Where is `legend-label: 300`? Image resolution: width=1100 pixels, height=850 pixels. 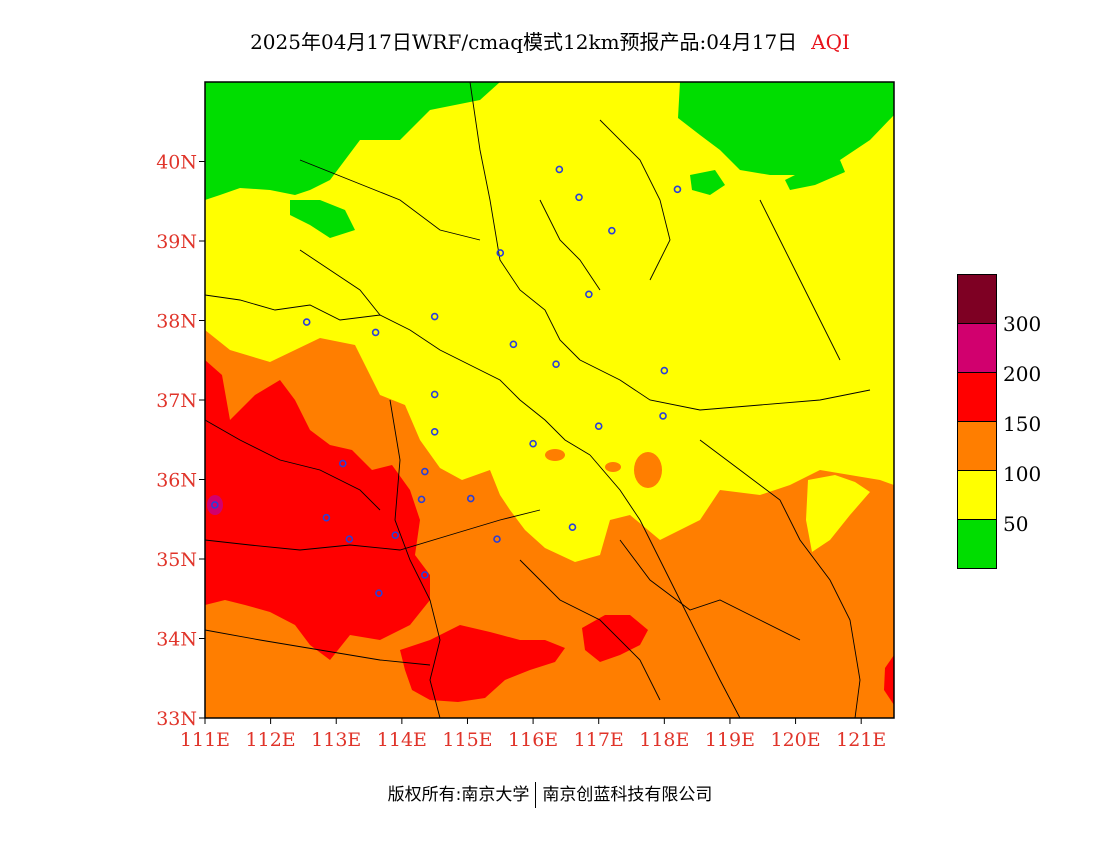 legend-label: 300 is located at coordinates (1022, 324).